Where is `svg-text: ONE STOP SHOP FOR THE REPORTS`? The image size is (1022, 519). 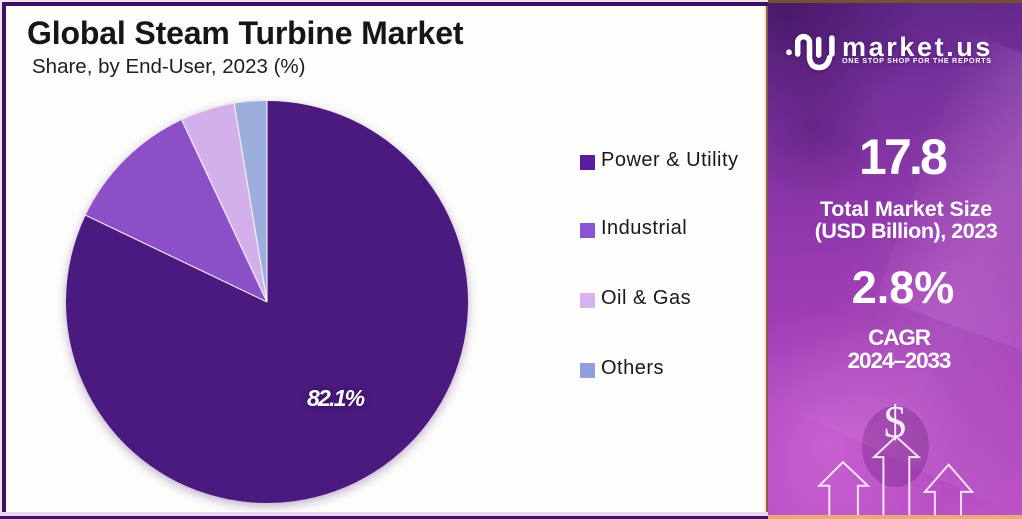
svg-text: ONE STOP SHOP FOR THE REPORTS is located at coordinates (917, 60).